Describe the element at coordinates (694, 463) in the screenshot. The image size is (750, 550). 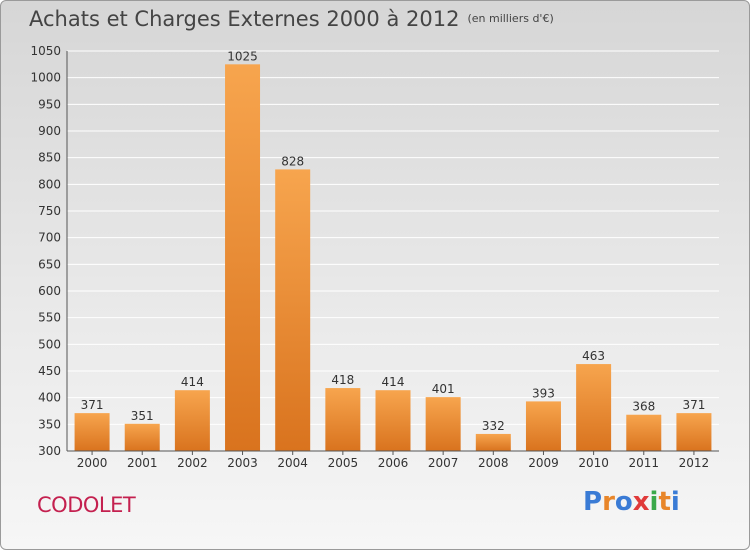
I see `x-tick-label: 2012` at that location.